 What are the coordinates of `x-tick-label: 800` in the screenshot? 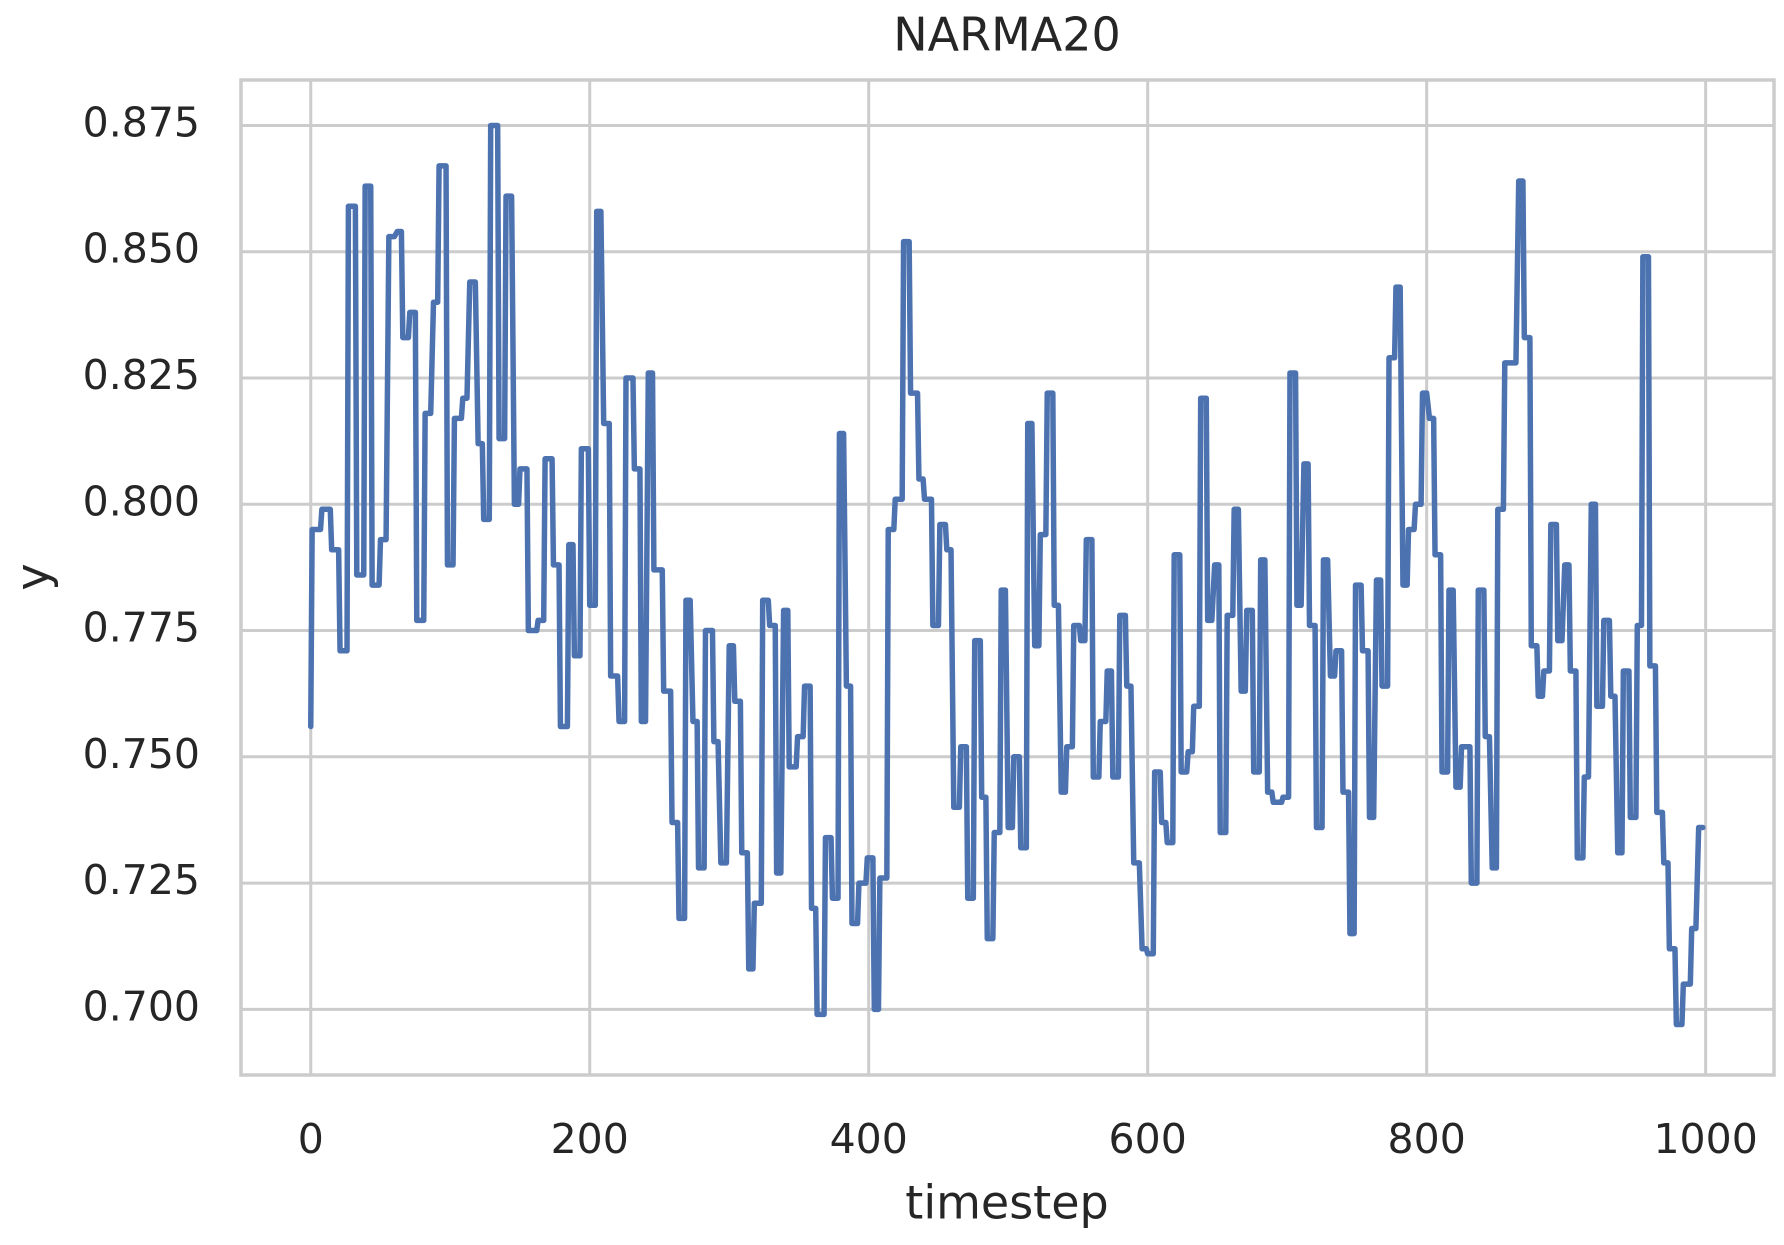 It's located at (1427, 1139).